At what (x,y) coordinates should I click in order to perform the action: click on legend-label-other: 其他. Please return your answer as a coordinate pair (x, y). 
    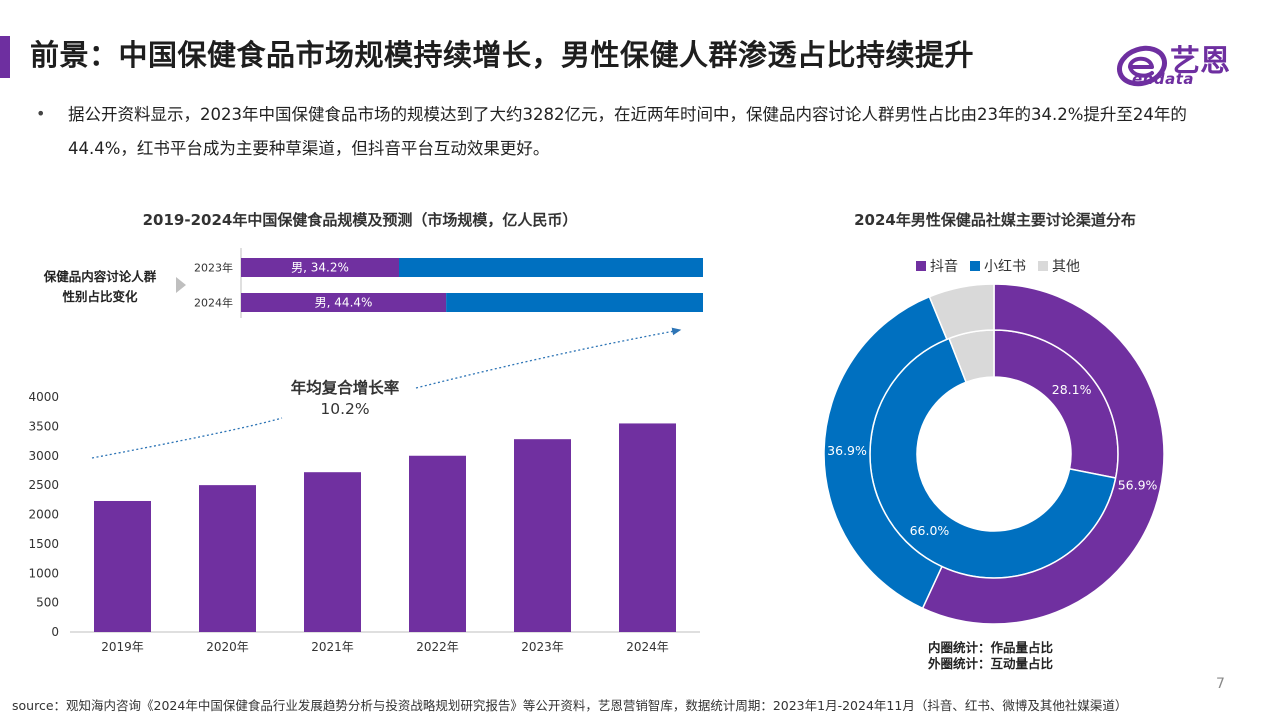
    Looking at the image, I should click on (1066, 267).